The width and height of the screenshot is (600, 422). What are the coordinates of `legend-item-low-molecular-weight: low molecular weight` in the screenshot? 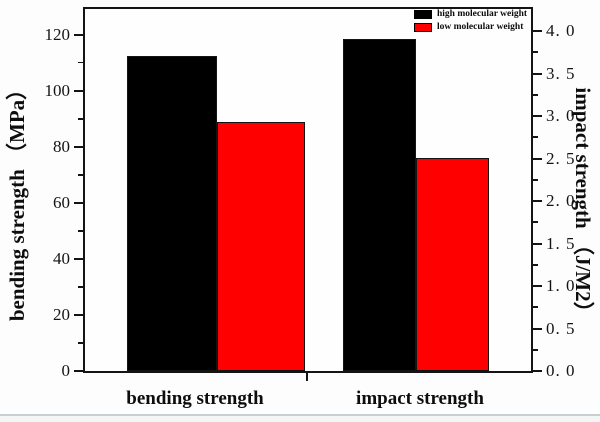 It's located at (470, 27).